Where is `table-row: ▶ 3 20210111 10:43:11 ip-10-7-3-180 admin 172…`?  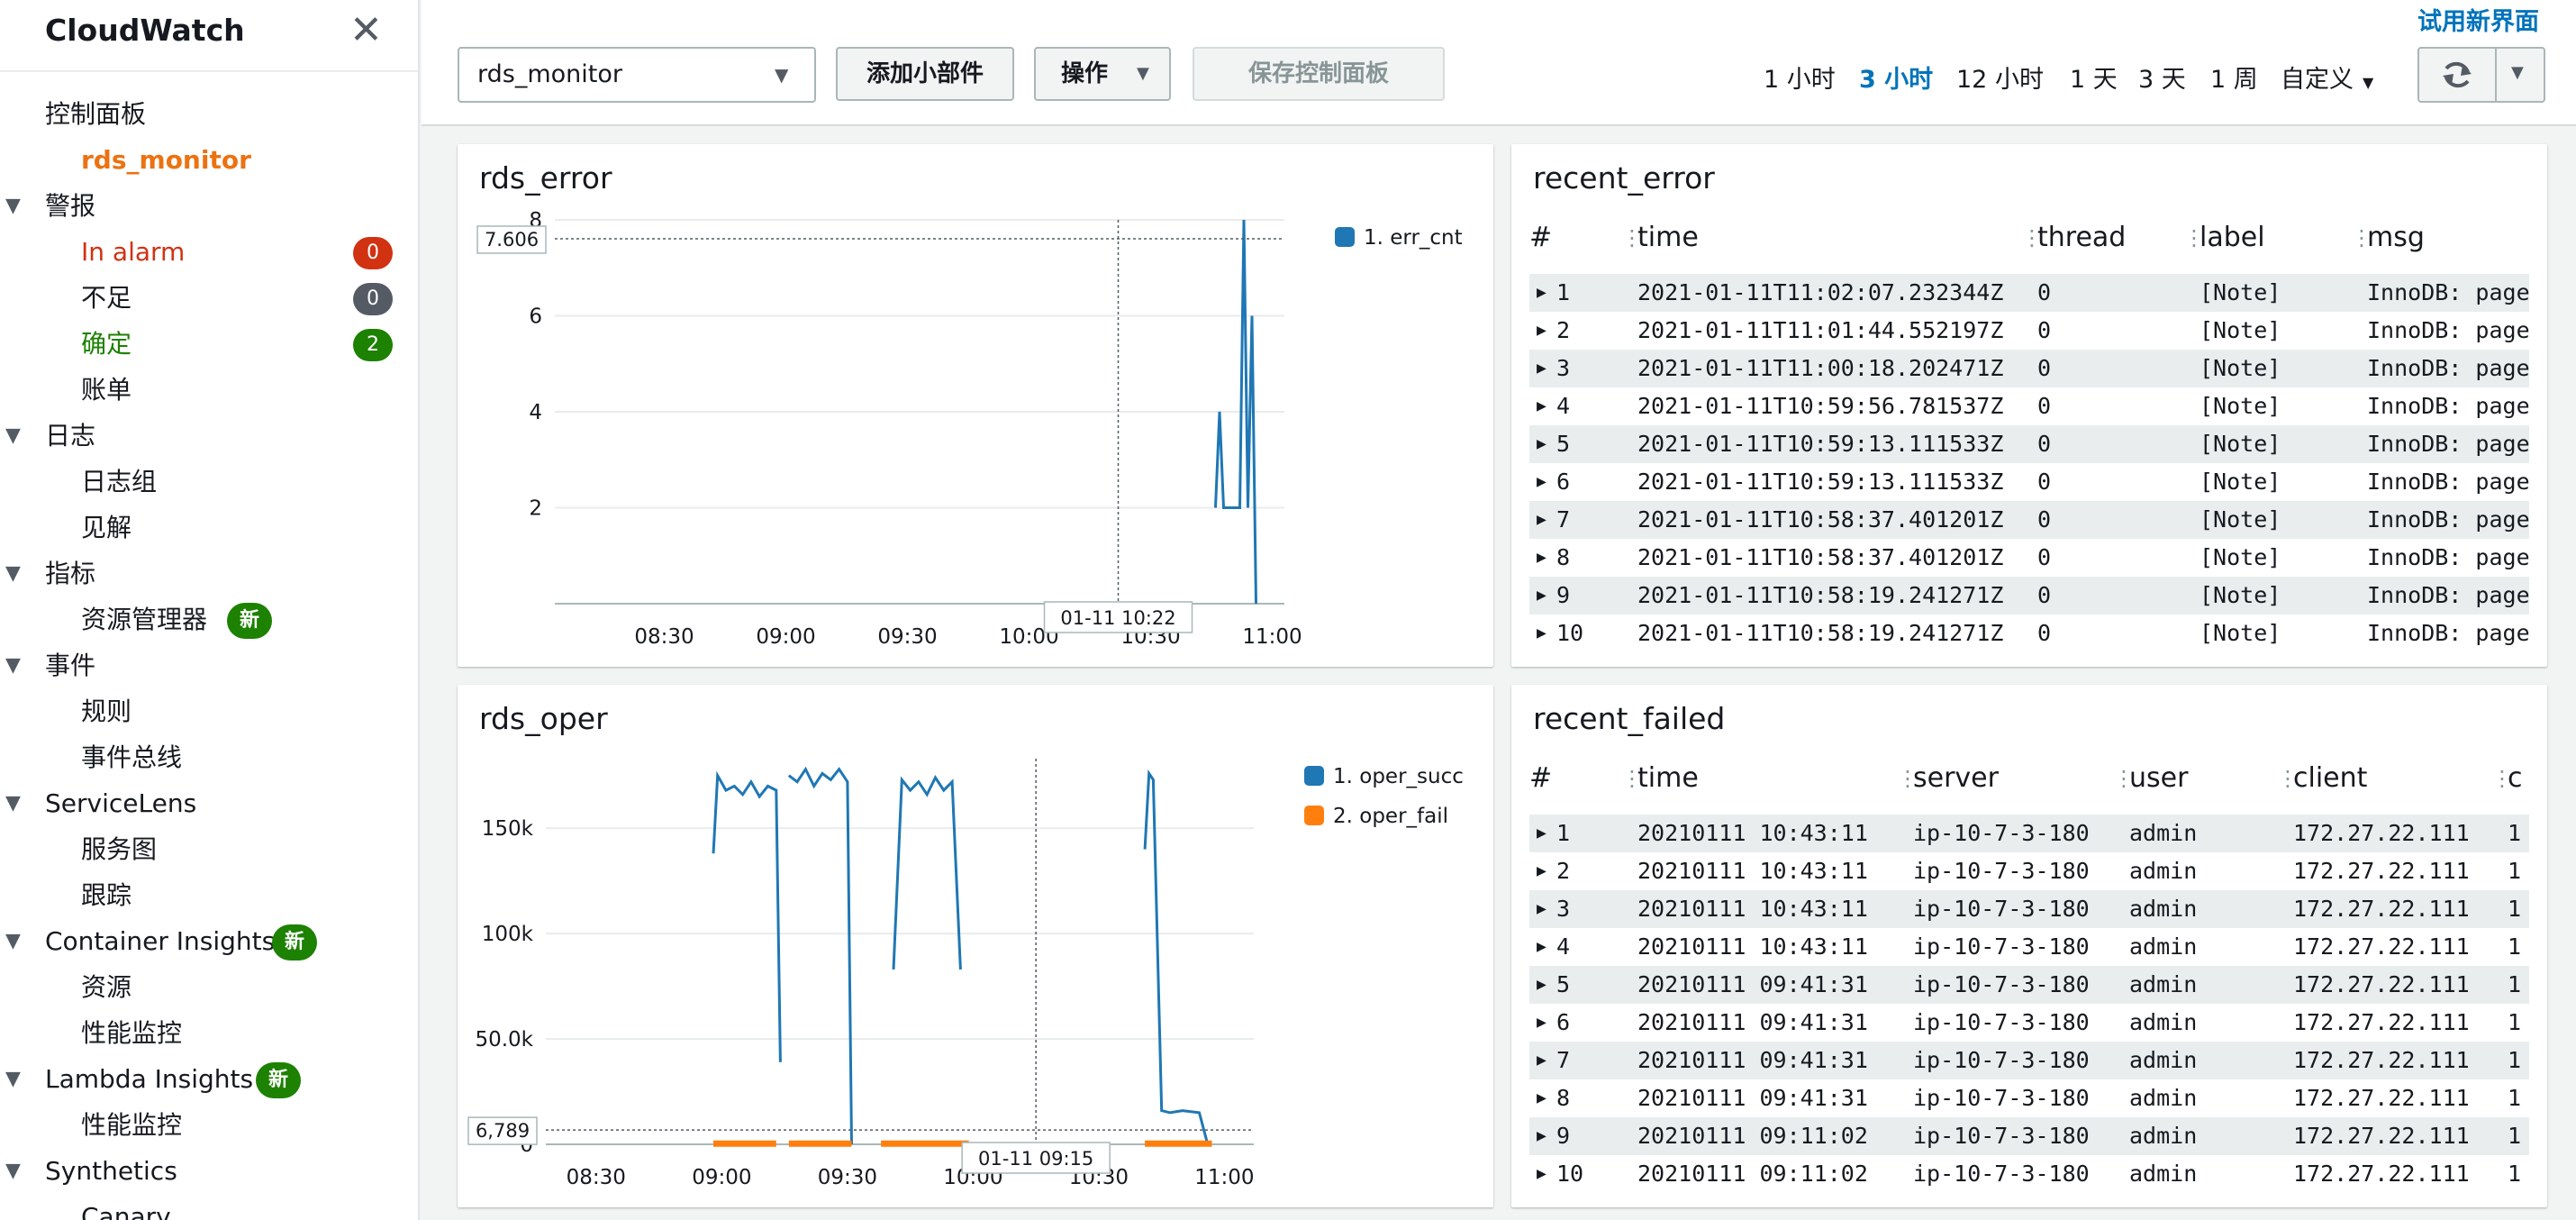
table-row: ▶ 3 20210111 10:43:11 ip-10-7-3-180 admin 172… is located at coordinates (2029, 909).